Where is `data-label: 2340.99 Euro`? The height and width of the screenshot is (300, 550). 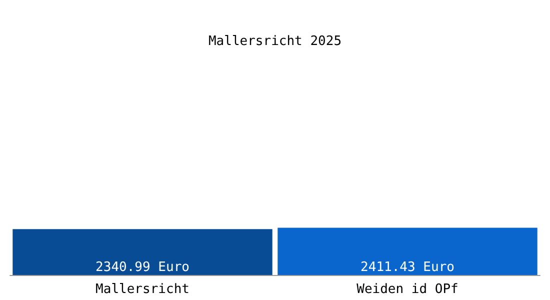 data-label: 2340.99 Euro is located at coordinates (143, 267).